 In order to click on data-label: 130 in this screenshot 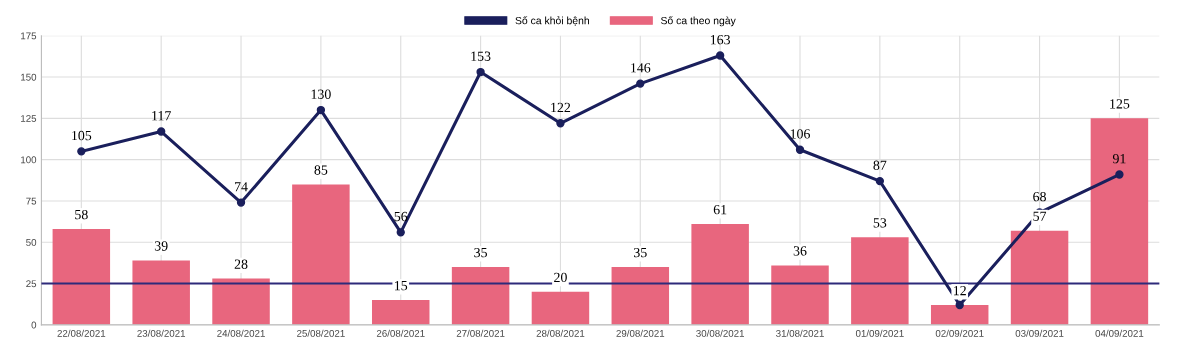, I will do `click(321, 94)`.